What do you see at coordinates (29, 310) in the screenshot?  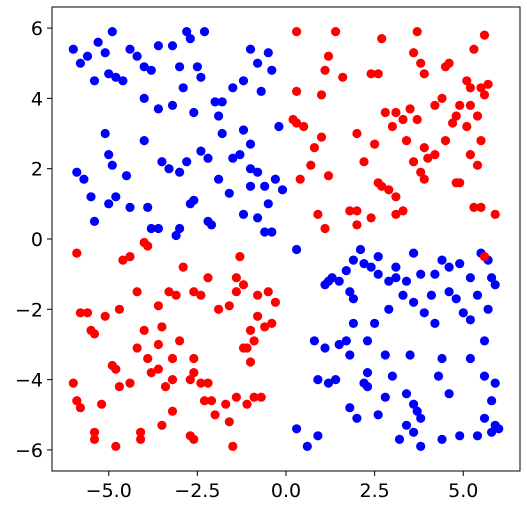 I see `y-tick-label: −2` at bounding box center [29, 310].